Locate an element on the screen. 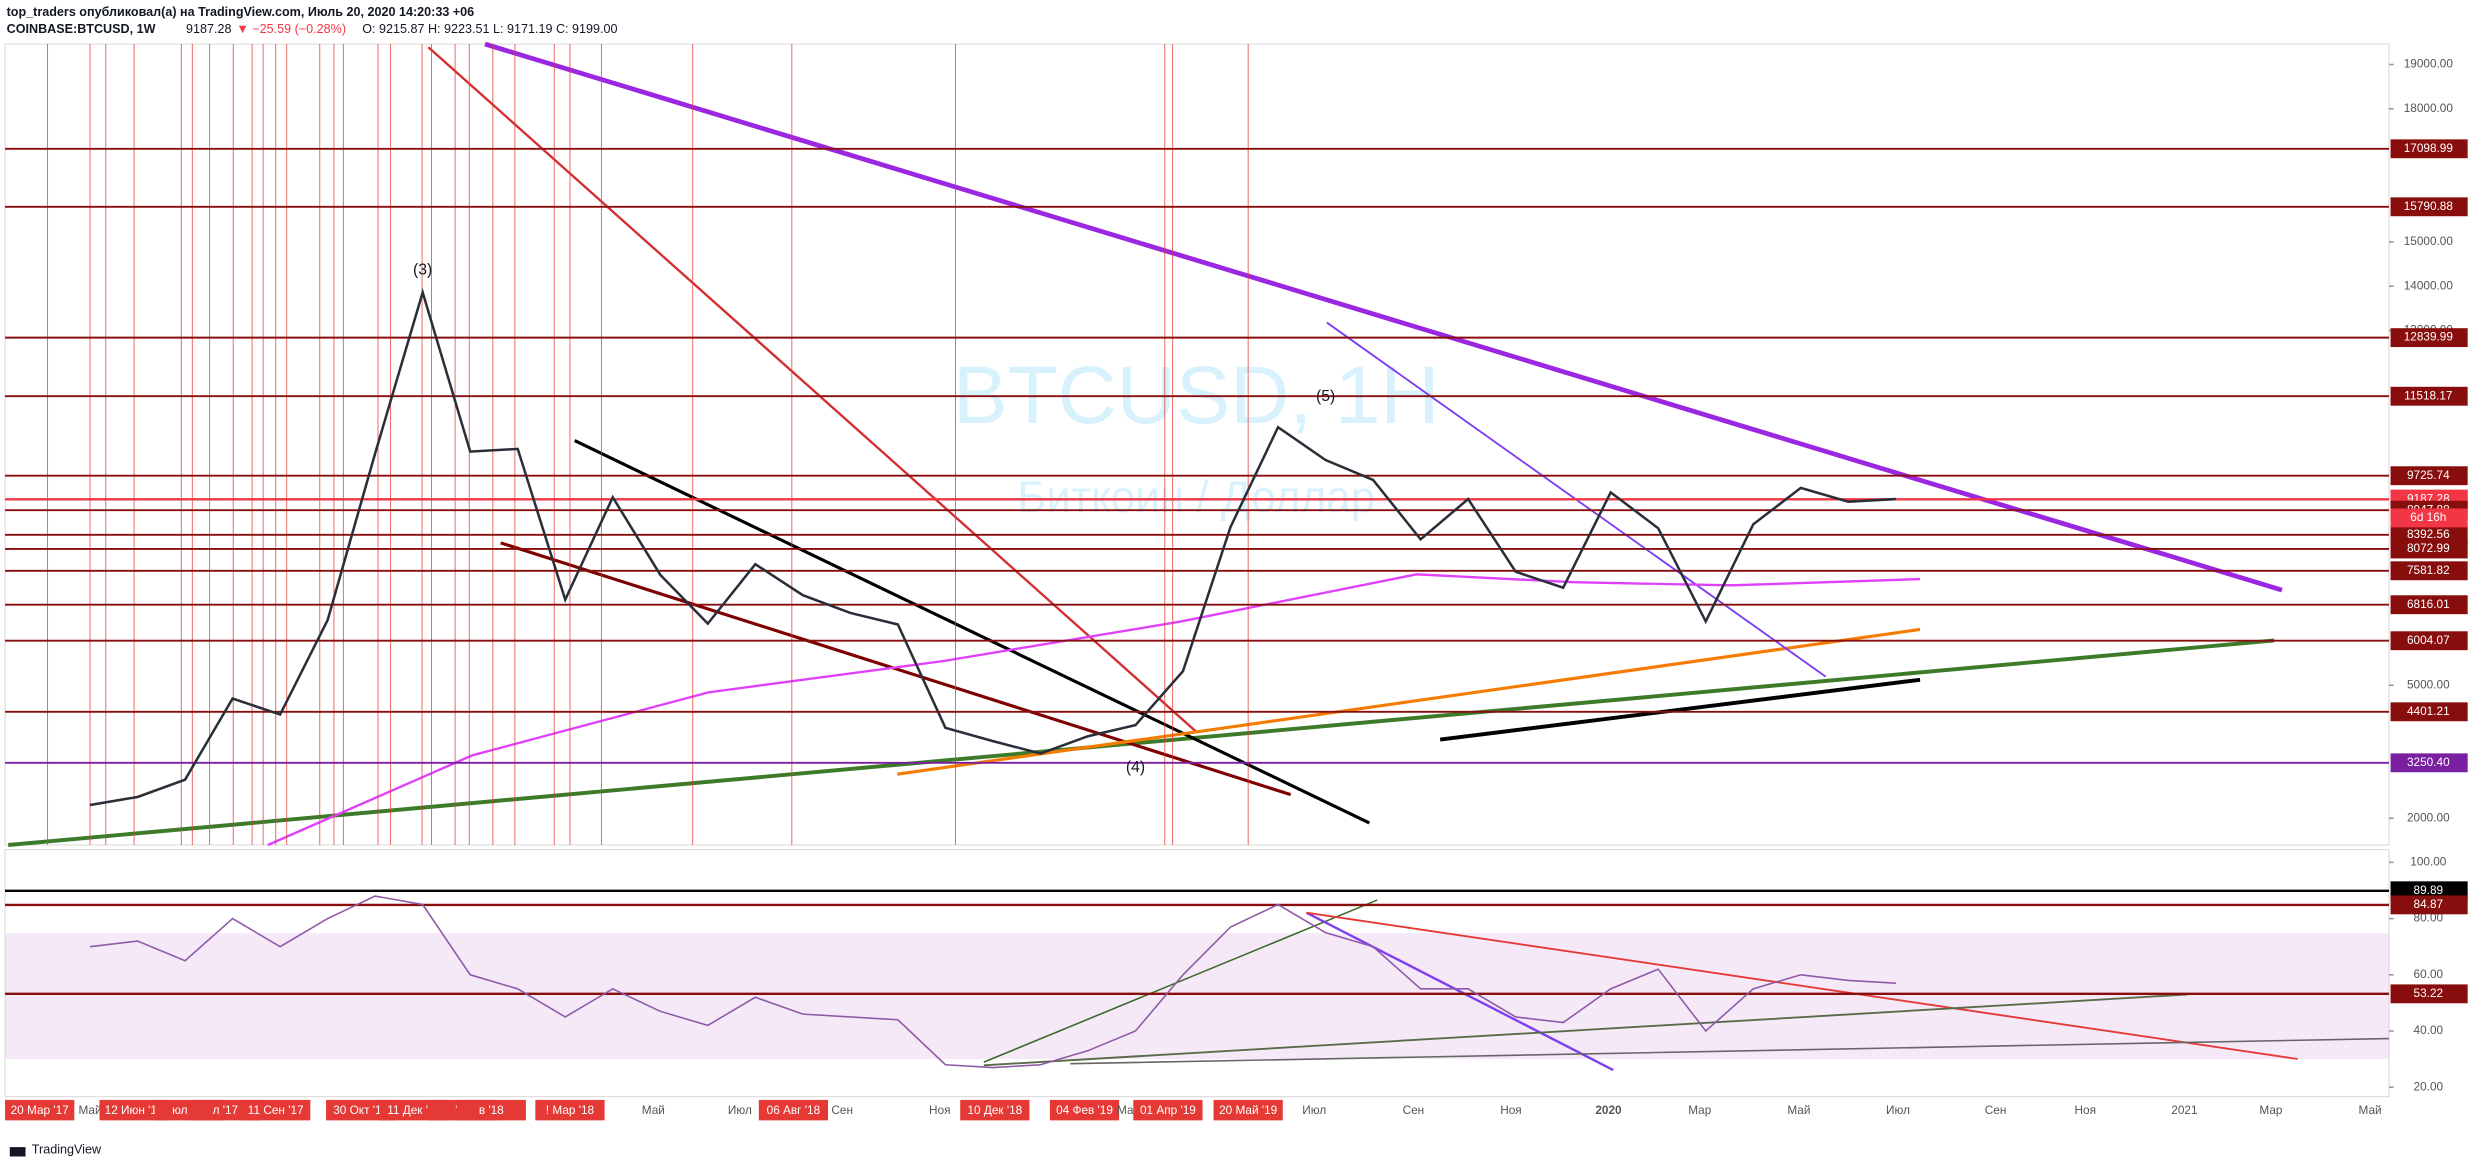 This screenshot has height=1166, width=2468. symbol: COINBASE:BTCUSD, 1W is located at coordinates (81, 29).